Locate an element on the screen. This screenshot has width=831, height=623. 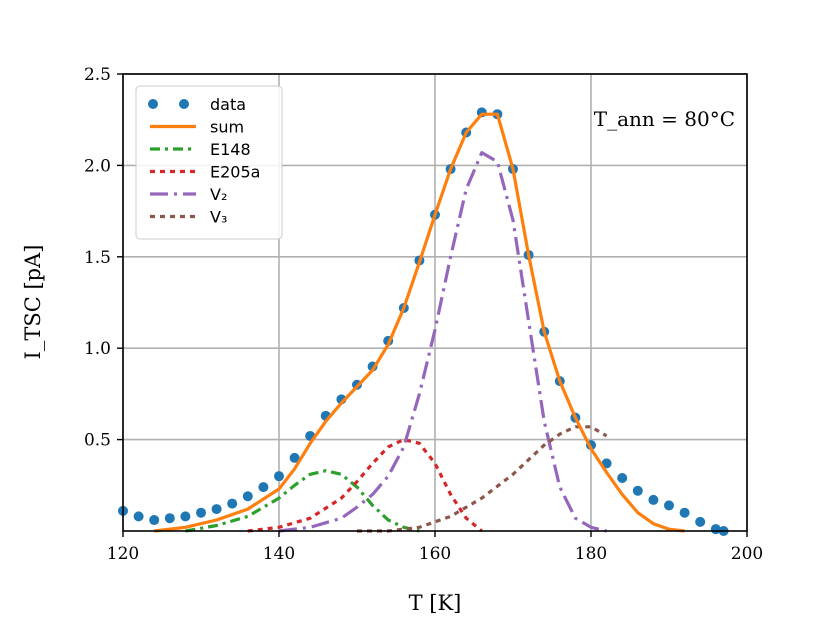
x-tick-label: 120 is located at coordinates (123, 554).